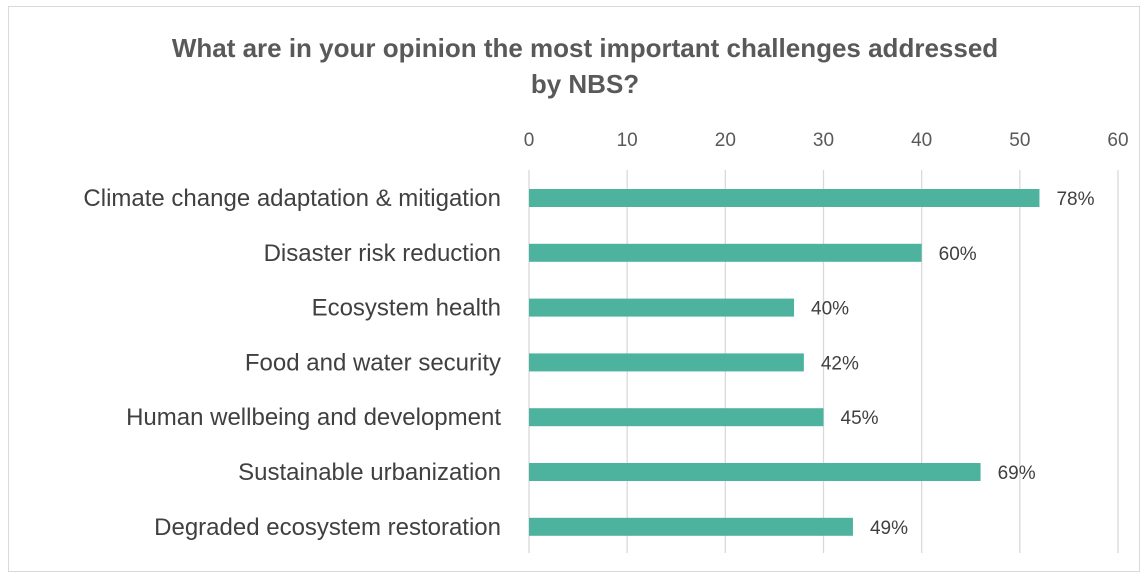  Describe the element at coordinates (1019, 140) in the screenshot. I see `x-tick-label: 50` at that location.